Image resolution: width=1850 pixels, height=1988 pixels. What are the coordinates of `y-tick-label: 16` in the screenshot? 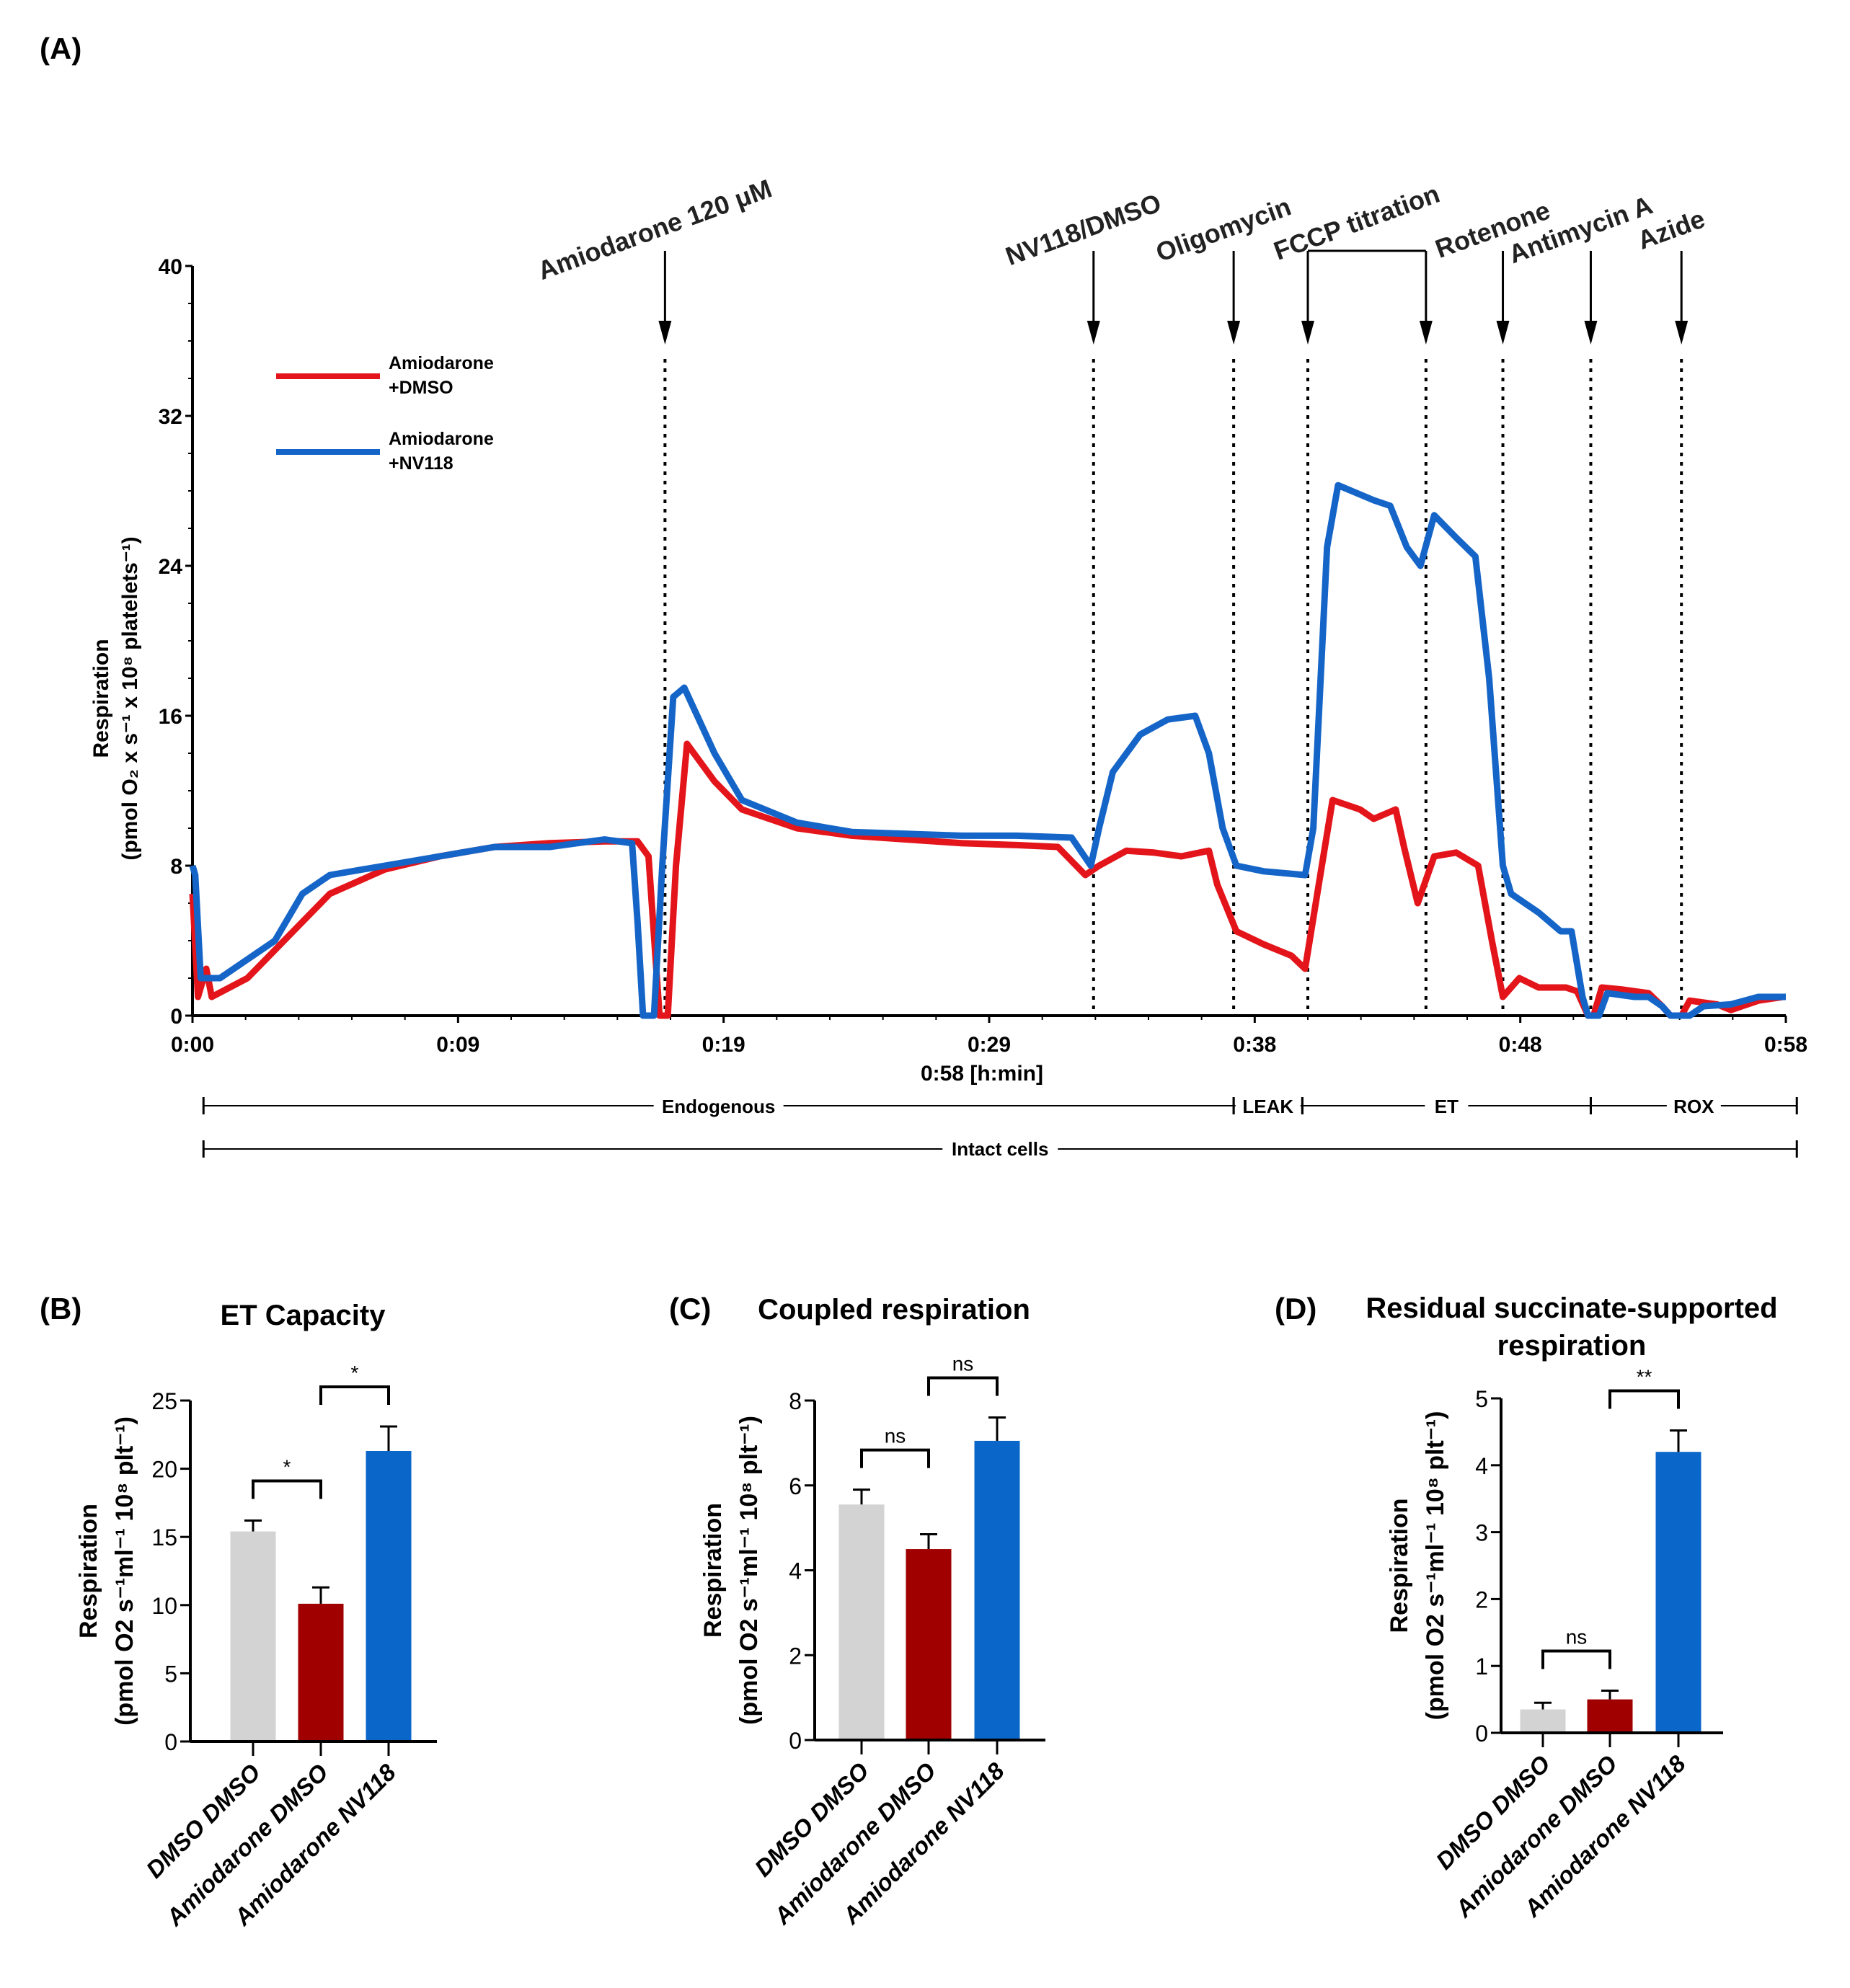 It's located at (170, 717).